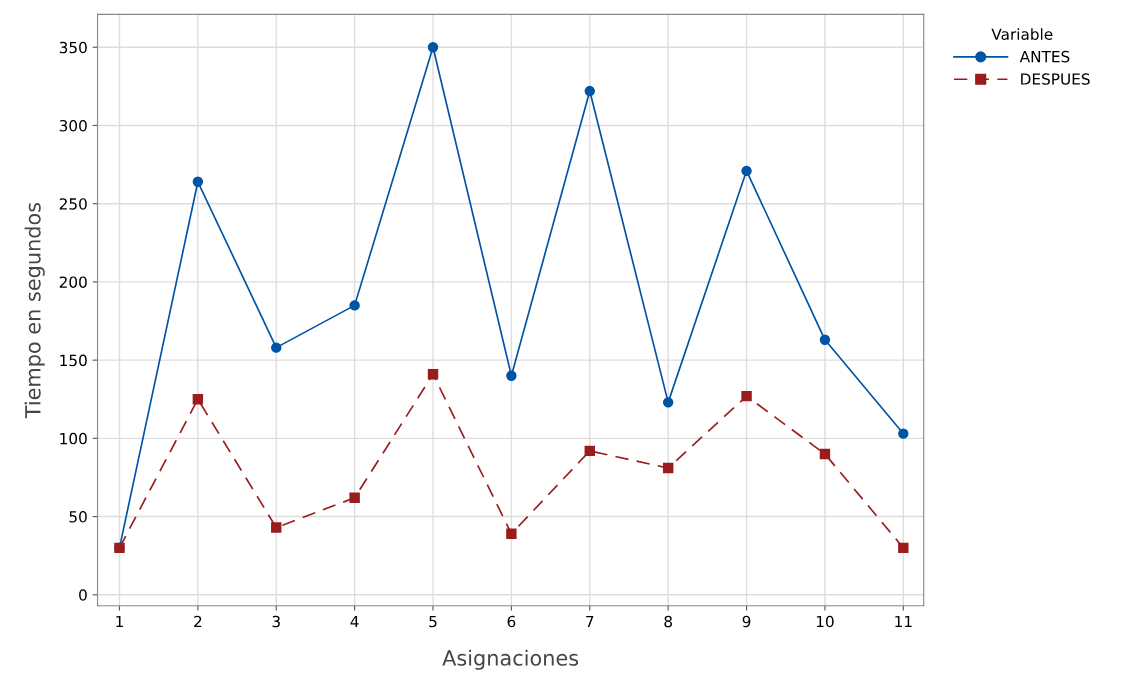  I want to click on x-tick-label: 7, so click(590, 621).